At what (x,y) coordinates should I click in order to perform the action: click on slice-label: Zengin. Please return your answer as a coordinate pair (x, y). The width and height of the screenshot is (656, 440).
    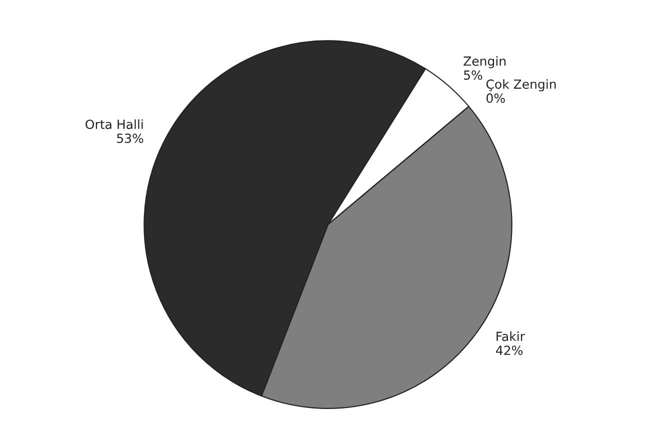
    Looking at the image, I should click on (485, 62).